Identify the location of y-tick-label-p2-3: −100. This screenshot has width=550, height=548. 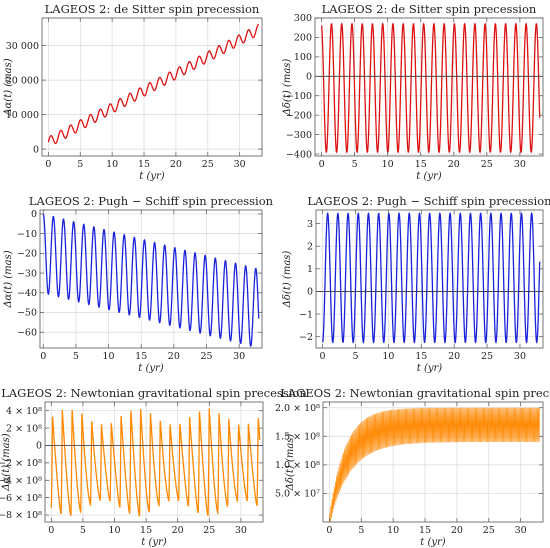
(299, 96).